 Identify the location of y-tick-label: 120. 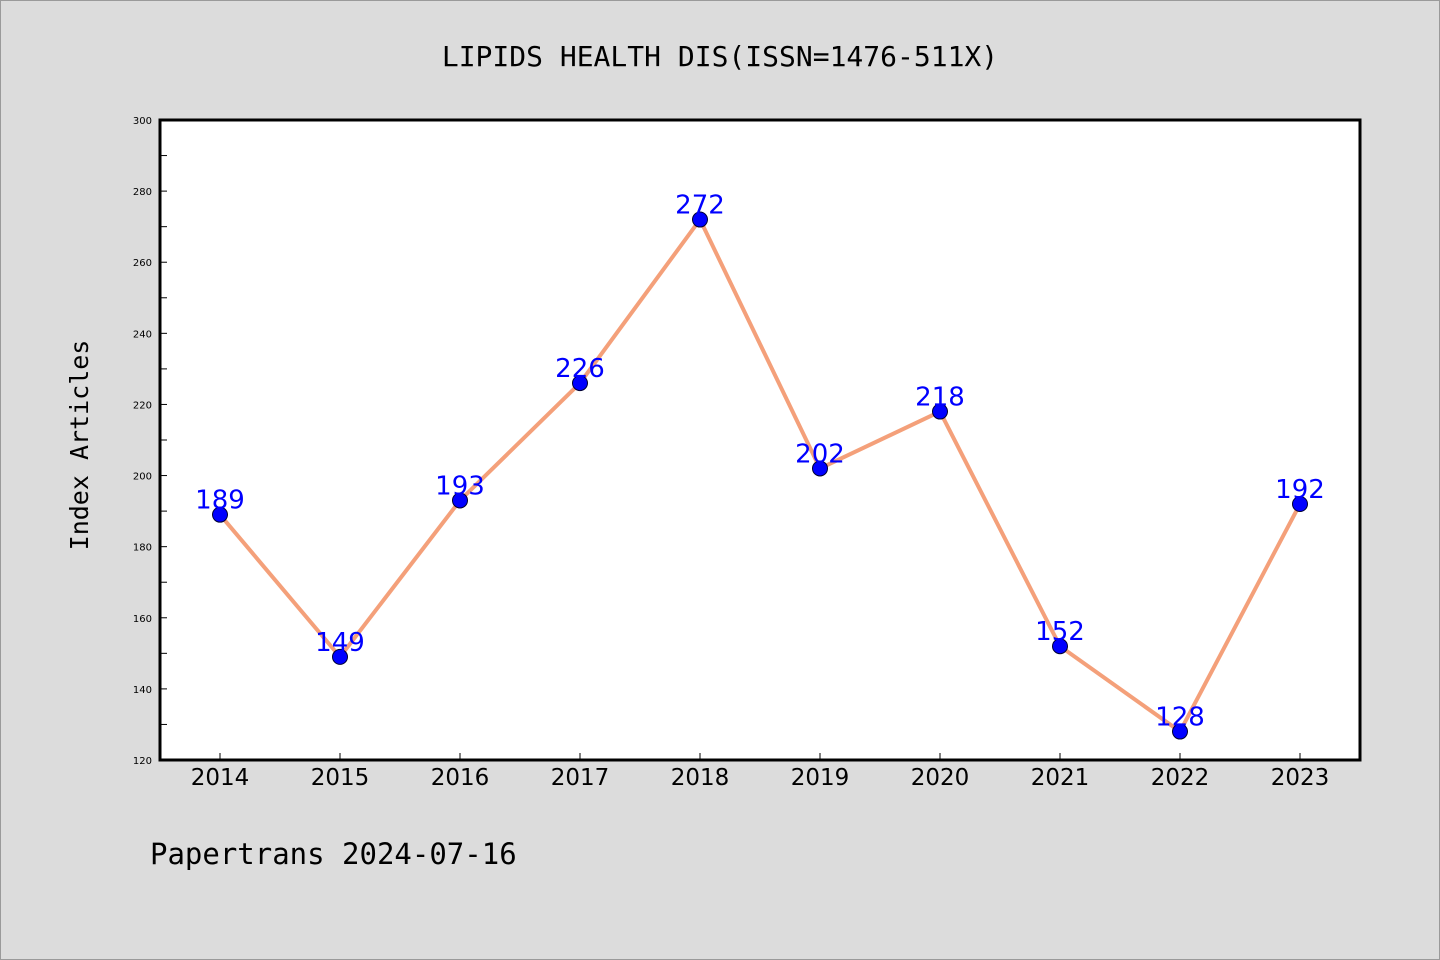
(142, 761).